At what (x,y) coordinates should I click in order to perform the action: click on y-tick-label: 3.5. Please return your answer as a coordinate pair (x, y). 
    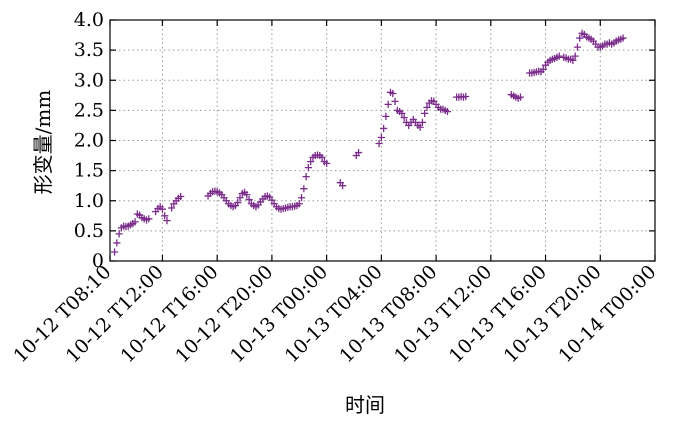
    Looking at the image, I should click on (89, 50).